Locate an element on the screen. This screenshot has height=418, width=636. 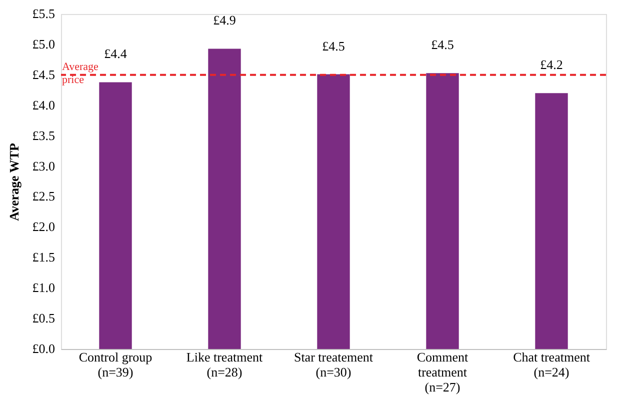
y-tick-label: £3.0 is located at coordinates (43, 166).